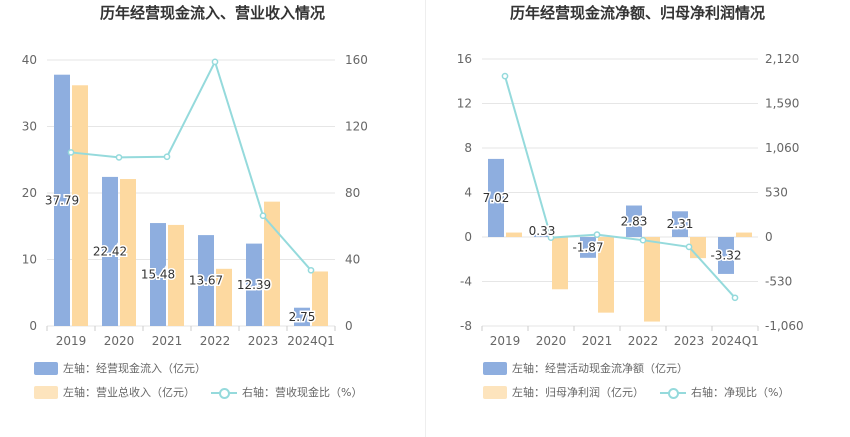 The image size is (850, 437). What do you see at coordinates (542, 231) in the screenshot?
I see `data-label: 0.33` at bounding box center [542, 231].